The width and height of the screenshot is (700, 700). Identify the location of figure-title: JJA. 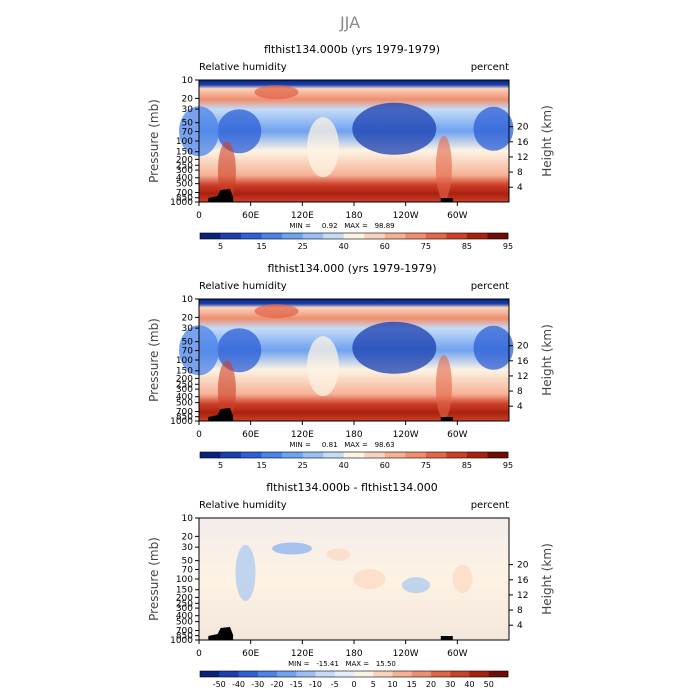
(349, 22).